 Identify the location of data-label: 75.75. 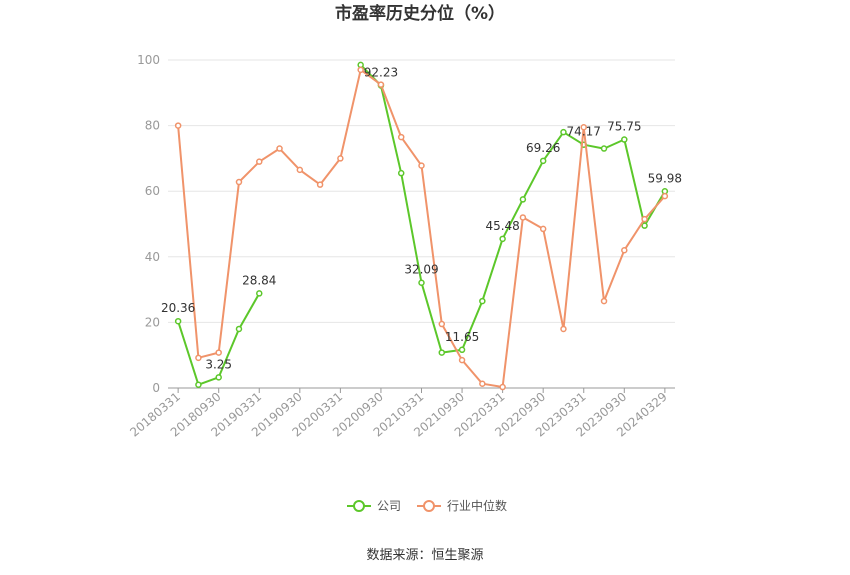
(624, 127).